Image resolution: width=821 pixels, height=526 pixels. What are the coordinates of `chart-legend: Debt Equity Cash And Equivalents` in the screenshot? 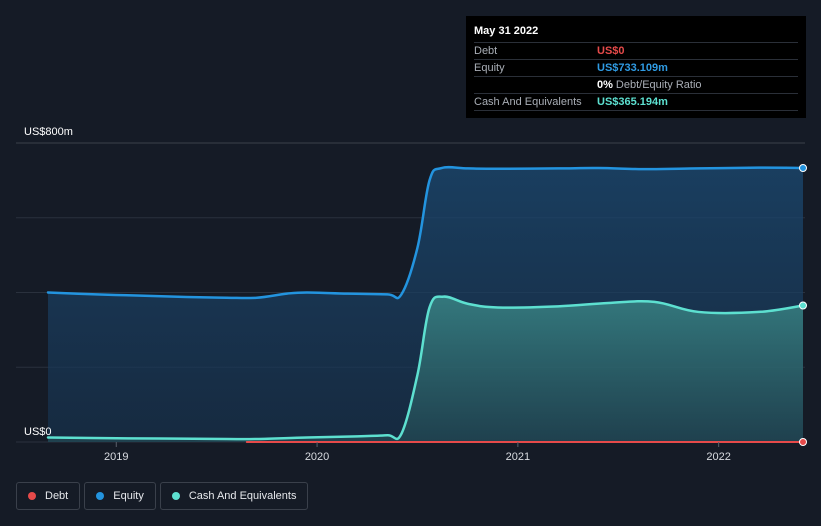 It's located at (162, 496).